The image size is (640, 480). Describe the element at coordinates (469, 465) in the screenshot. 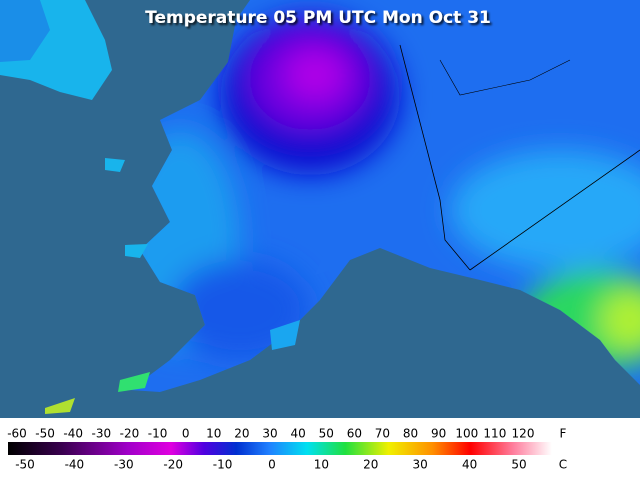

I see `celsius-label: 40` at that location.